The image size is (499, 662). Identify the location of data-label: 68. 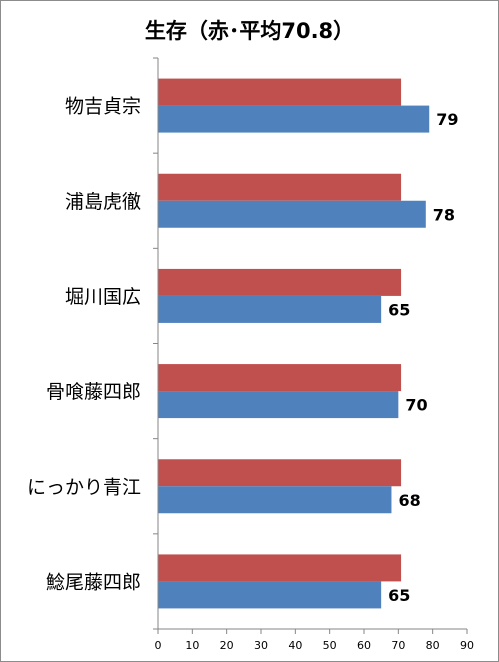
(409, 500).